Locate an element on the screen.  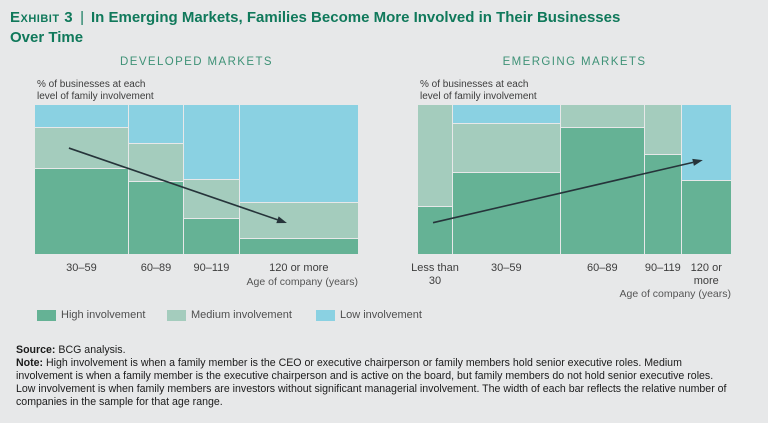
note-label: Note: is located at coordinates (30, 363).